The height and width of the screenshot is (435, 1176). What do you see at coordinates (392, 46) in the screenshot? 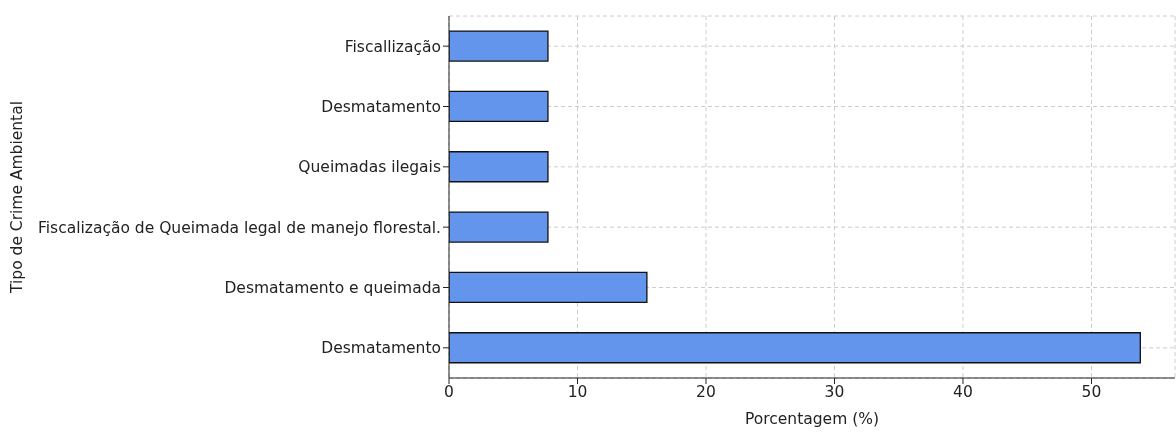
I see `y-tick-label: Fiscallização` at bounding box center [392, 46].